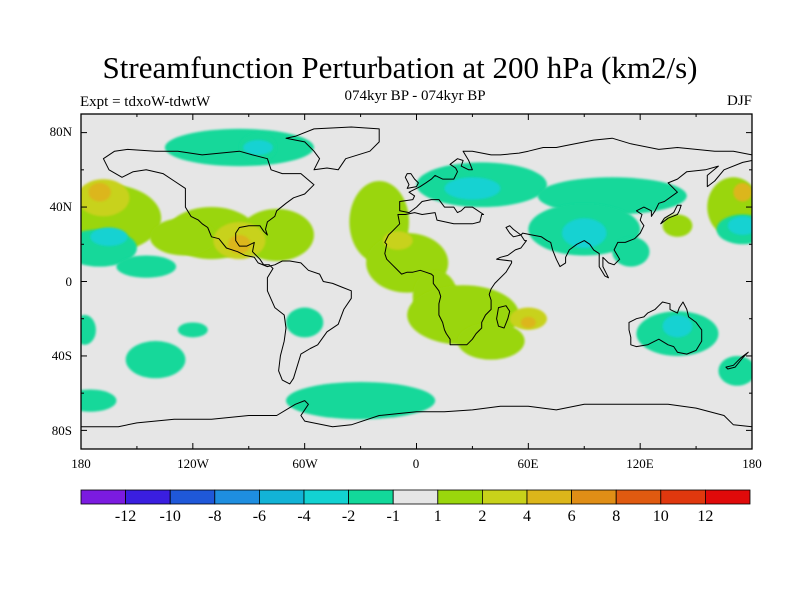 The image size is (800, 600). Describe the element at coordinates (193, 463) in the screenshot. I see `lon-label-120w: 120W` at that location.